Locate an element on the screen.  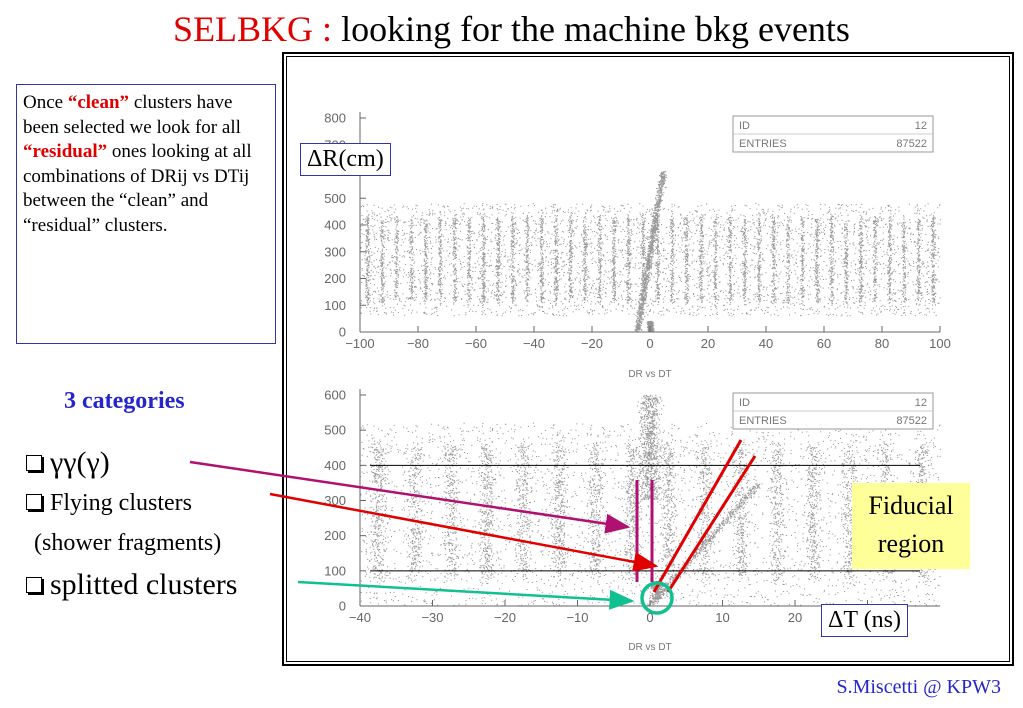
category-splitted: splitted clusters is located at coordinates (131, 585).